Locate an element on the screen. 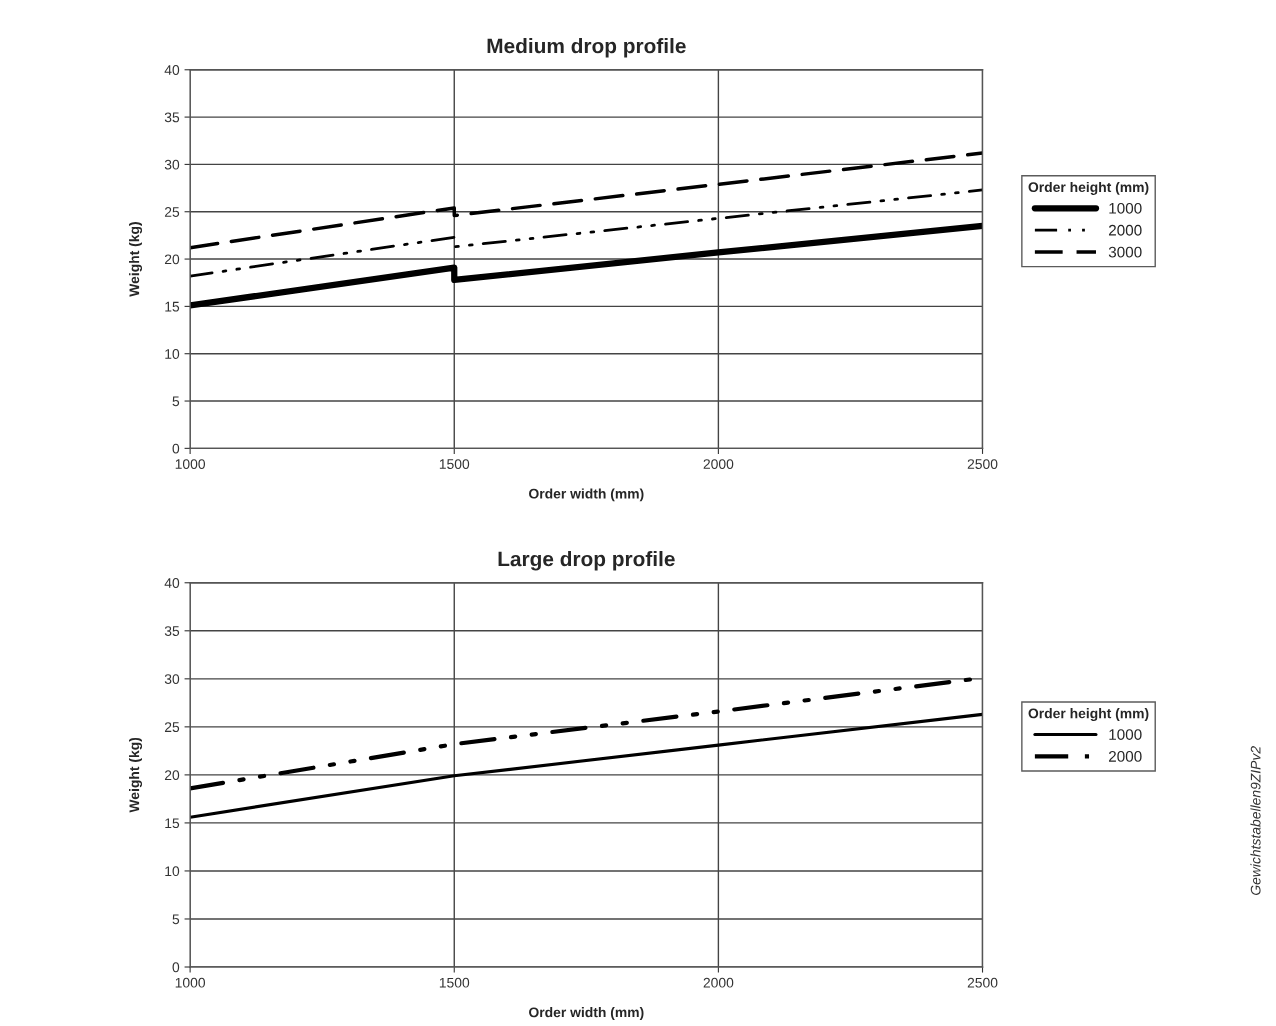  text: Gewichtstabellen9ZIPv2 is located at coordinates (1255, 820).